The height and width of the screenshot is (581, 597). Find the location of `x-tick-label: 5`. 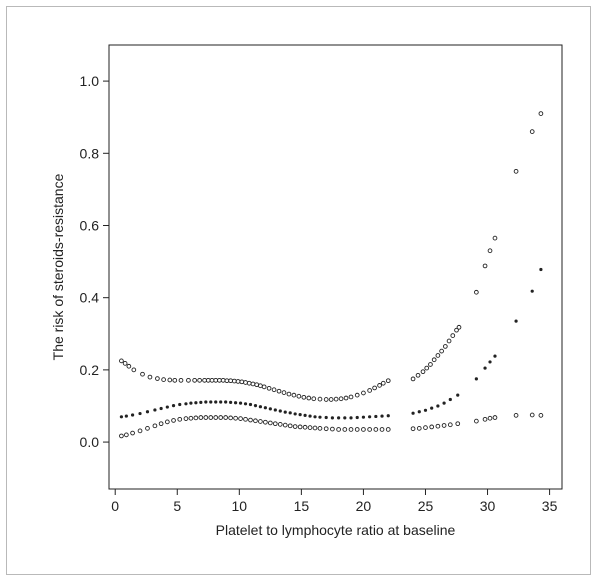

x-tick-label: 5 is located at coordinates (177, 506).